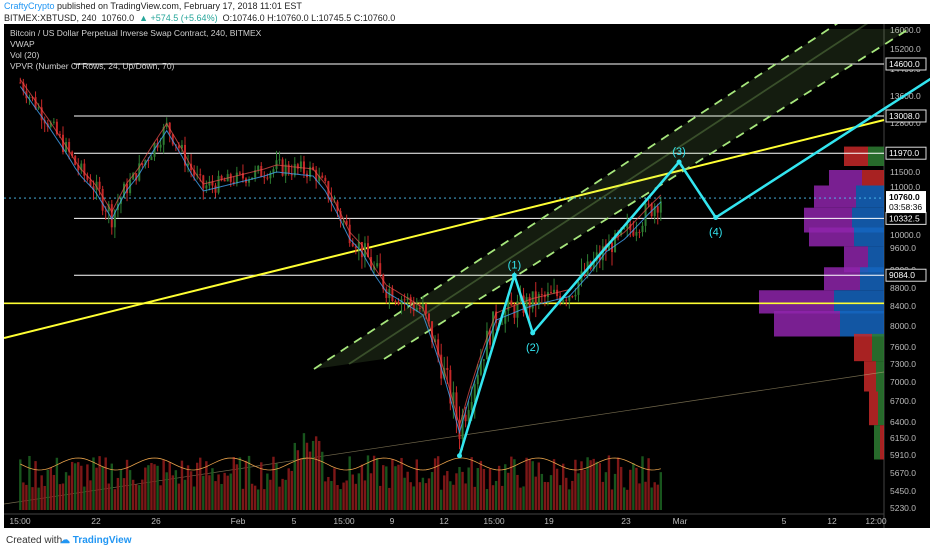 The image size is (932, 550). Describe the element at coordinates (25, 55) in the screenshot. I see `indicator-label: Vol (20)` at that location.